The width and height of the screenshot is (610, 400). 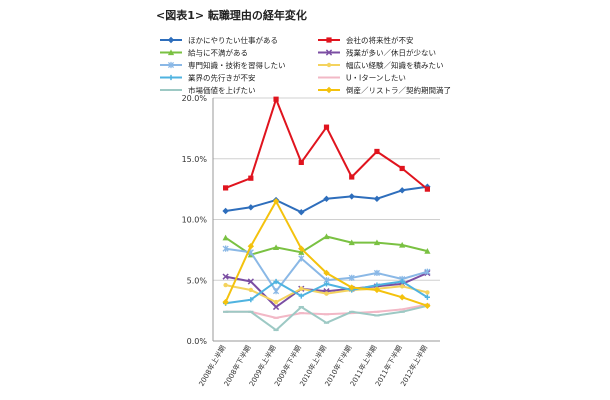 What do you see at coordinates (197, 280) in the screenshot?
I see `y-tick-label: 5.0%` at bounding box center [197, 280].